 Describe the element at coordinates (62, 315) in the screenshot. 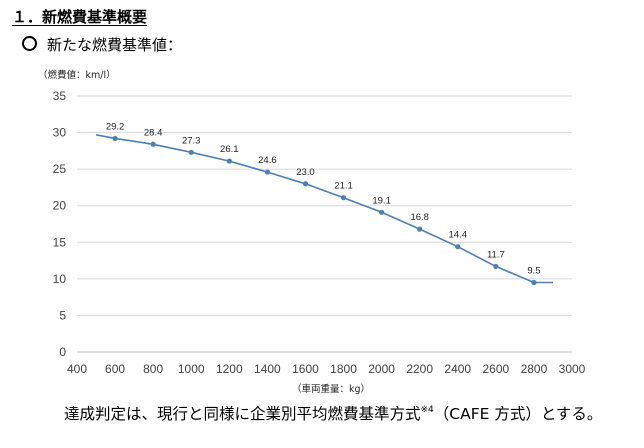

I see `y-tick-label: 5` at that location.